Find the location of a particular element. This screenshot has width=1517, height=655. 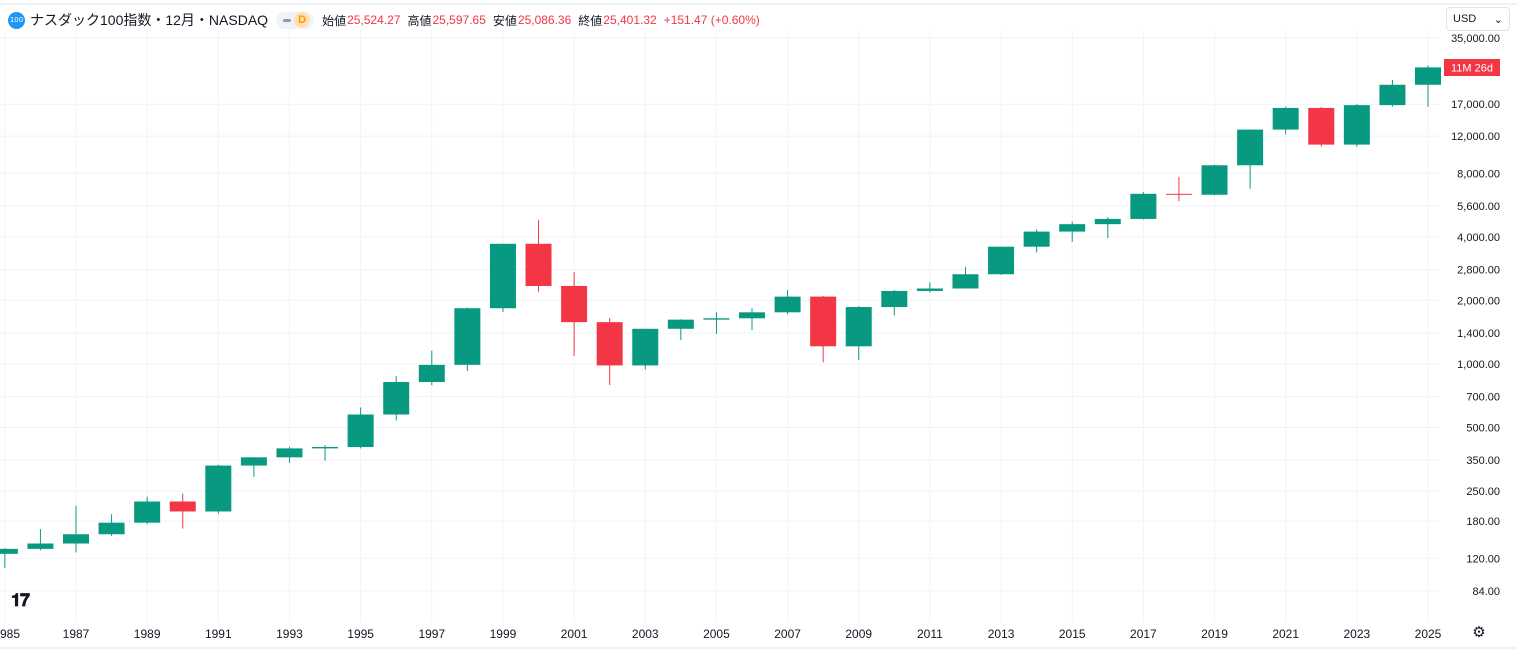

ohlc-open-value: 25,524.27 is located at coordinates (374, 20).